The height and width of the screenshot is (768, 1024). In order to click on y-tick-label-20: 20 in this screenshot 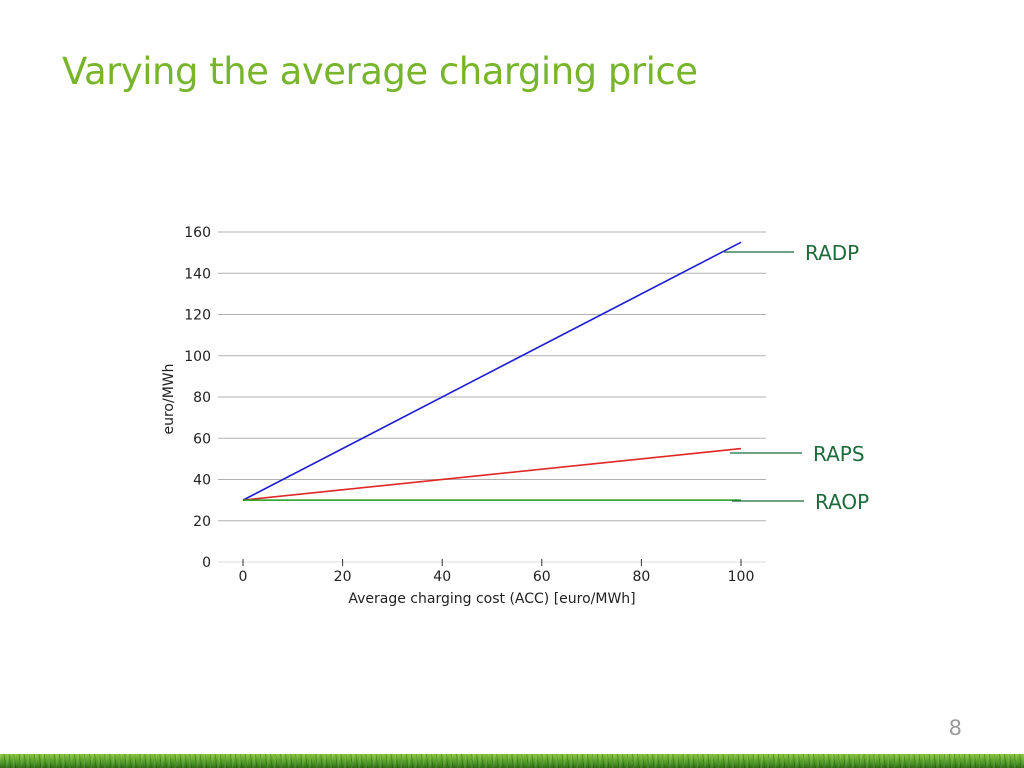, I will do `click(202, 522)`.